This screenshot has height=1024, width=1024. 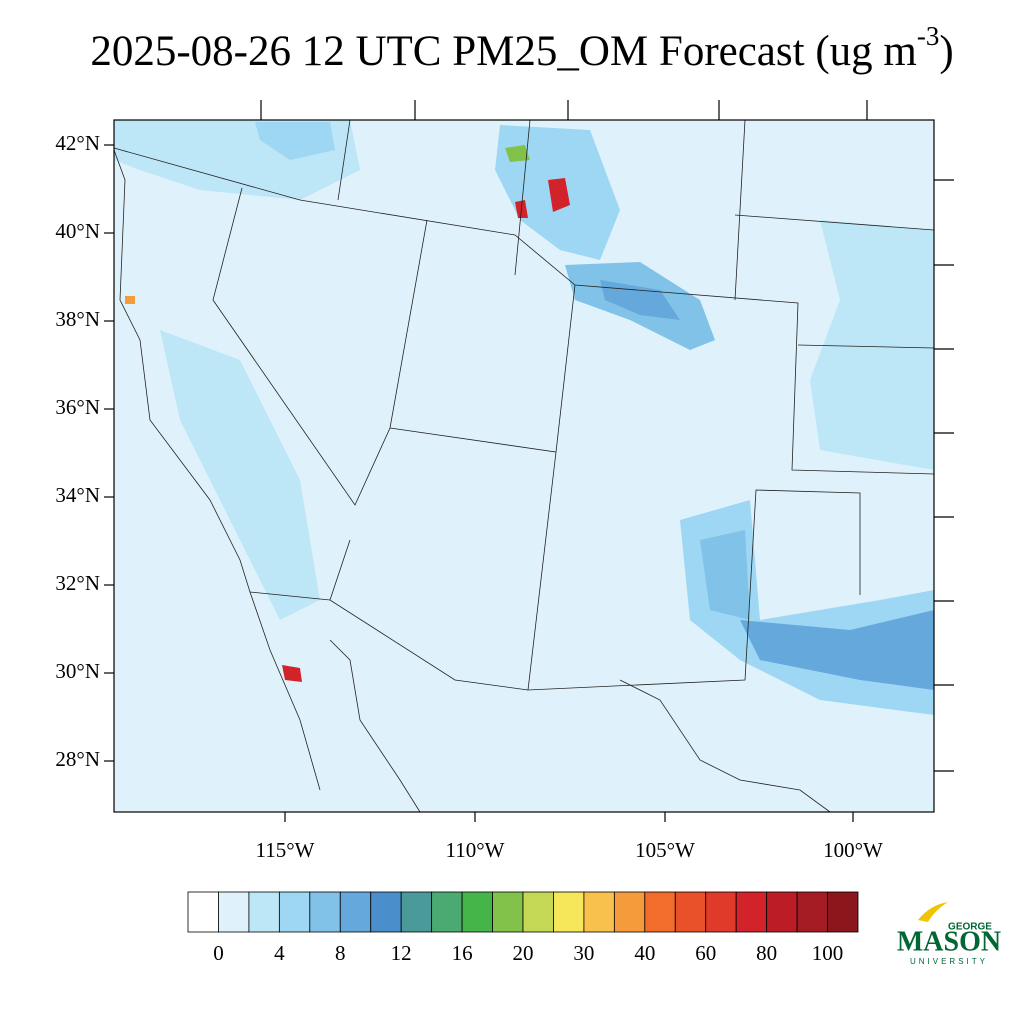 What do you see at coordinates (933, 912) in the screenshot?
I see `logo-swoosh` at bounding box center [933, 912].